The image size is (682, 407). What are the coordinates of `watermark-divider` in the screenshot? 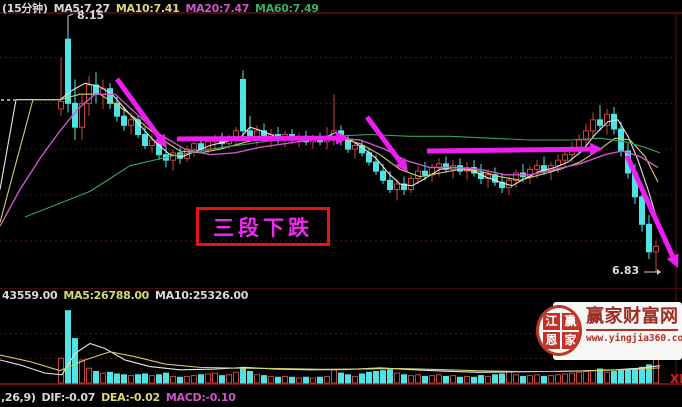 It's located at (632, 330).